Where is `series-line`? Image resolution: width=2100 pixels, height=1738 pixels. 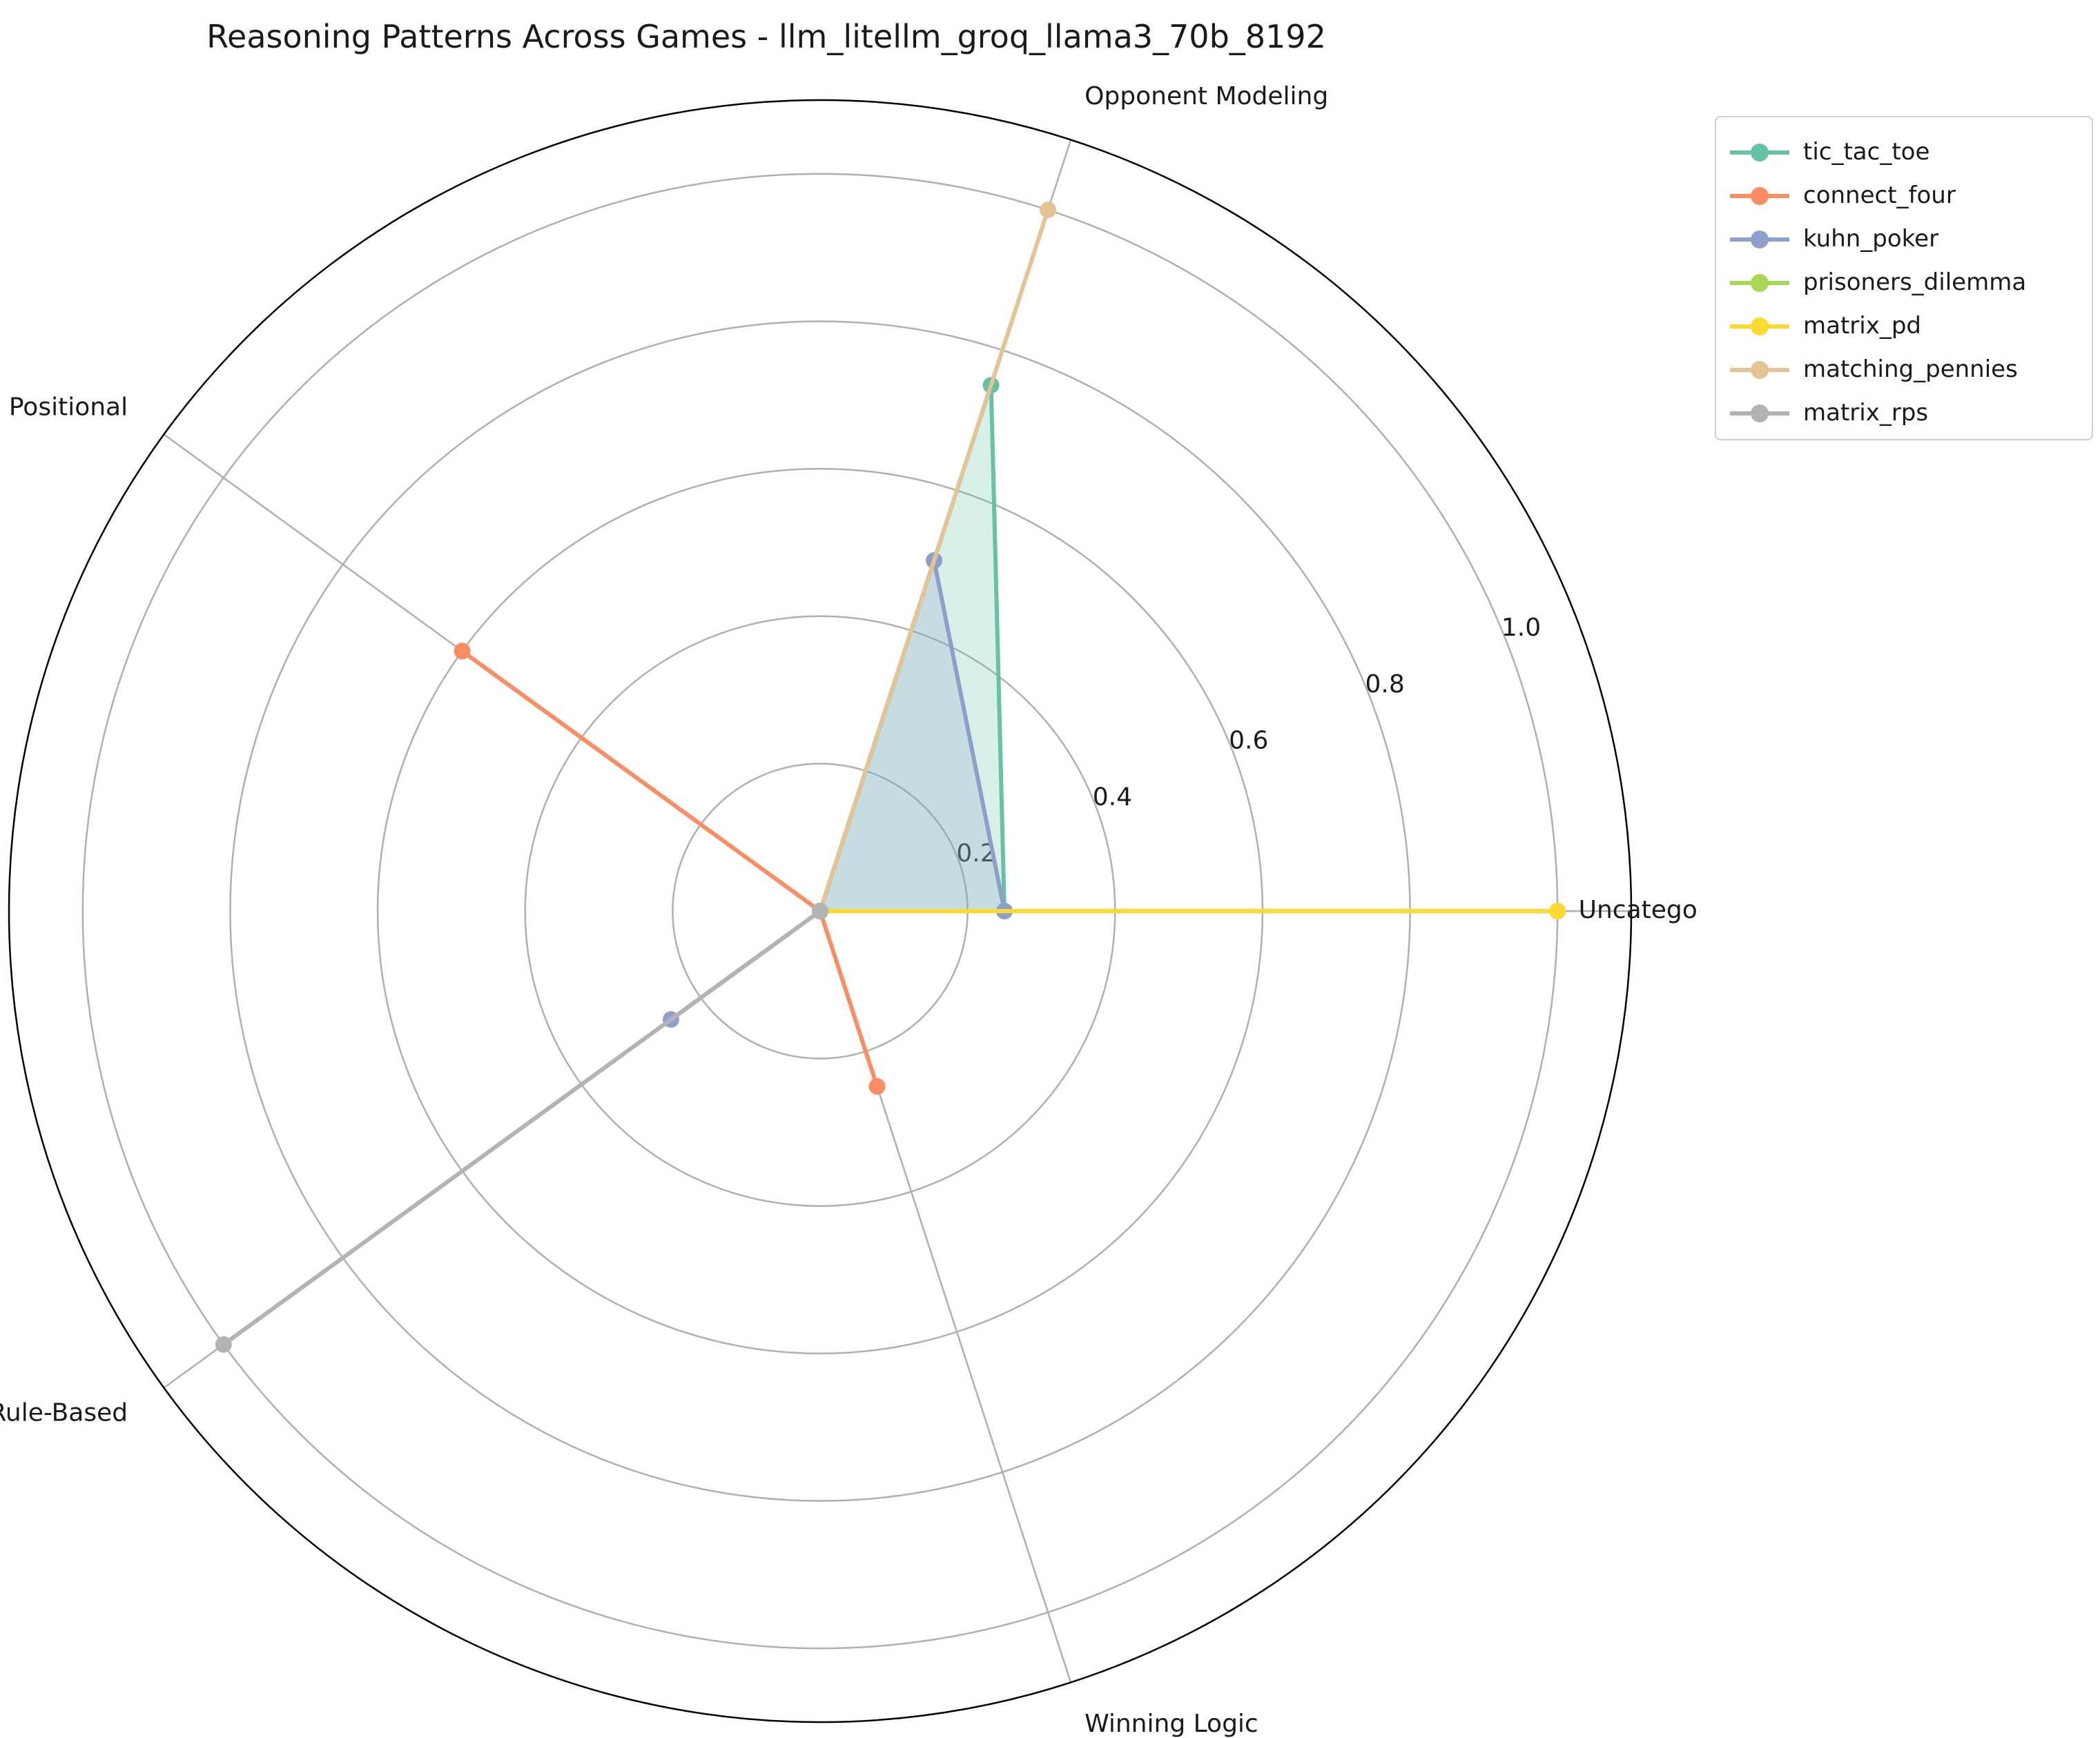 series-line is located at coordinates (521, 1128).